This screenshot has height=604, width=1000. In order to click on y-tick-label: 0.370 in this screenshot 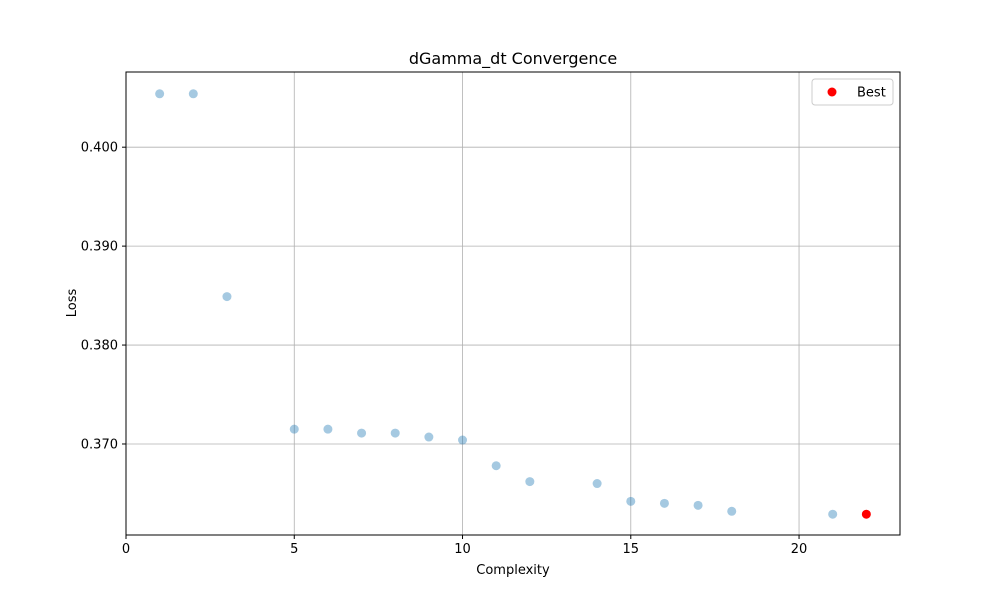, I will do `click(99, 444)`.